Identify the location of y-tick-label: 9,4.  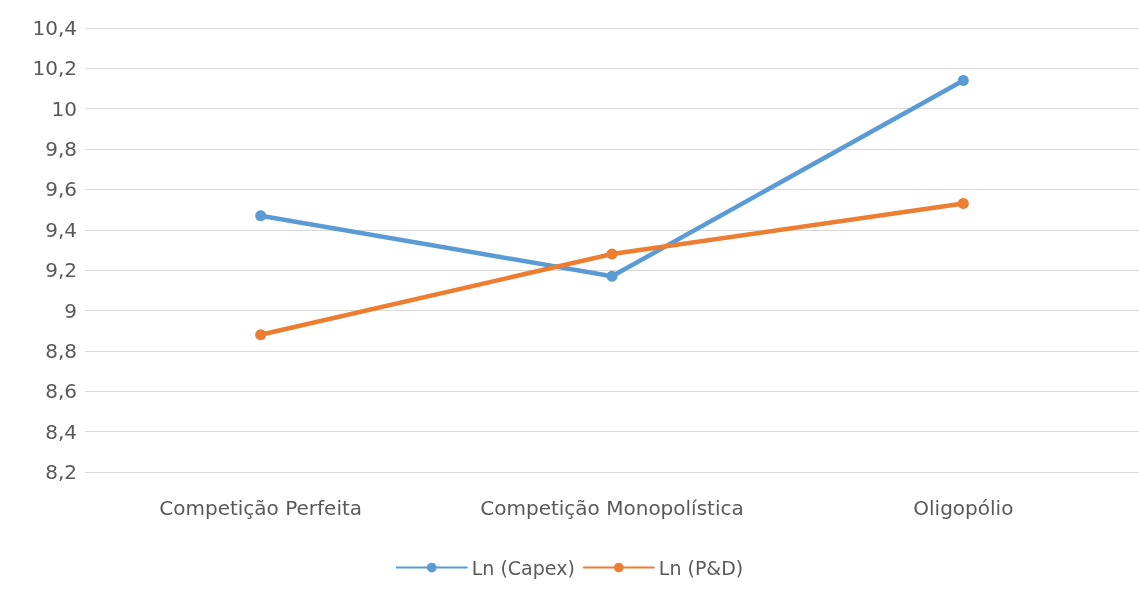
(61, 229).